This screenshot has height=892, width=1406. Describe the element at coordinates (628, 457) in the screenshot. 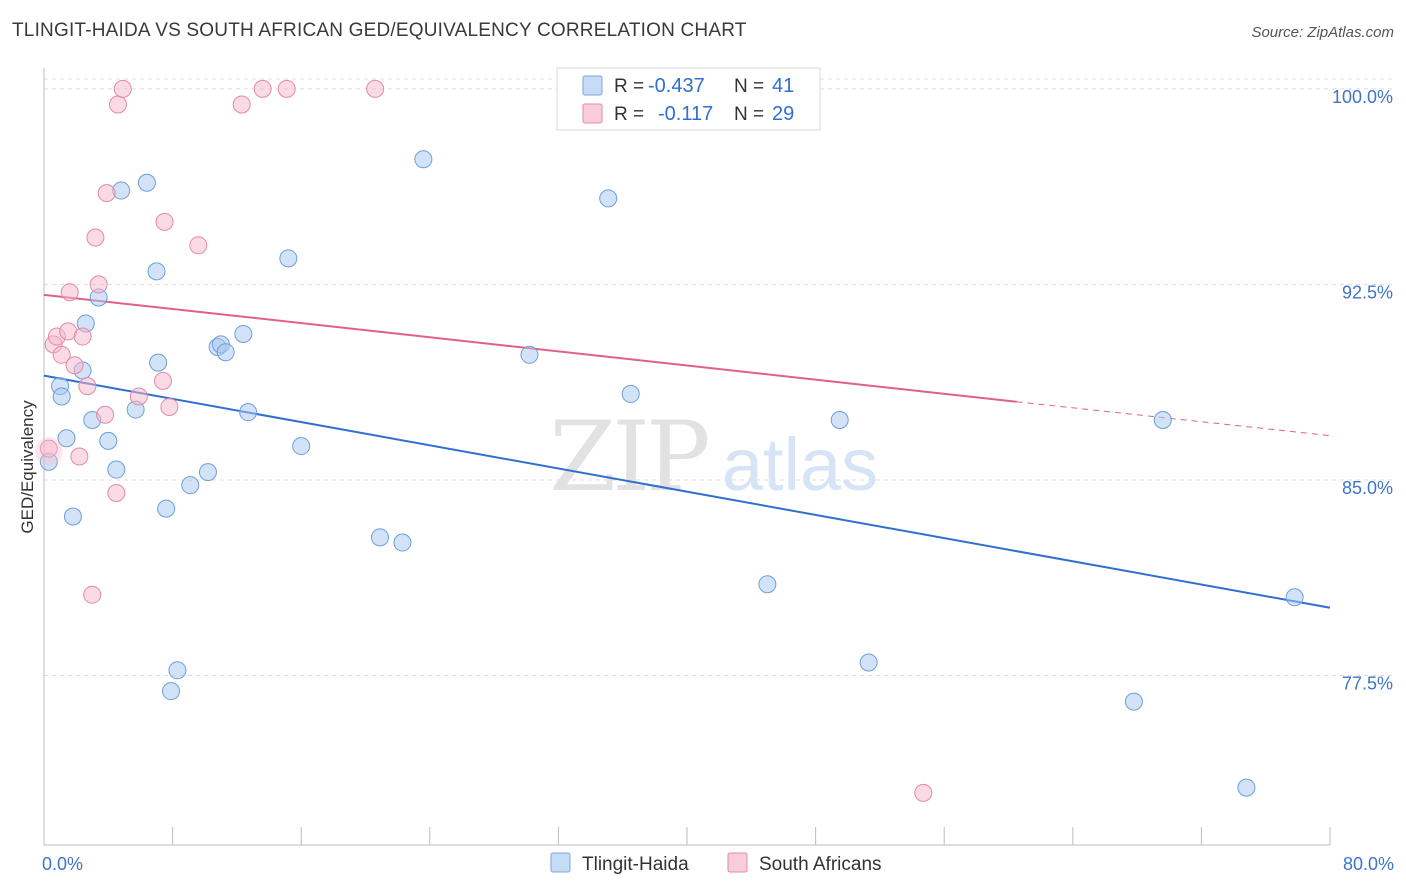

I see `watermark-zip: ZIP` at that location.